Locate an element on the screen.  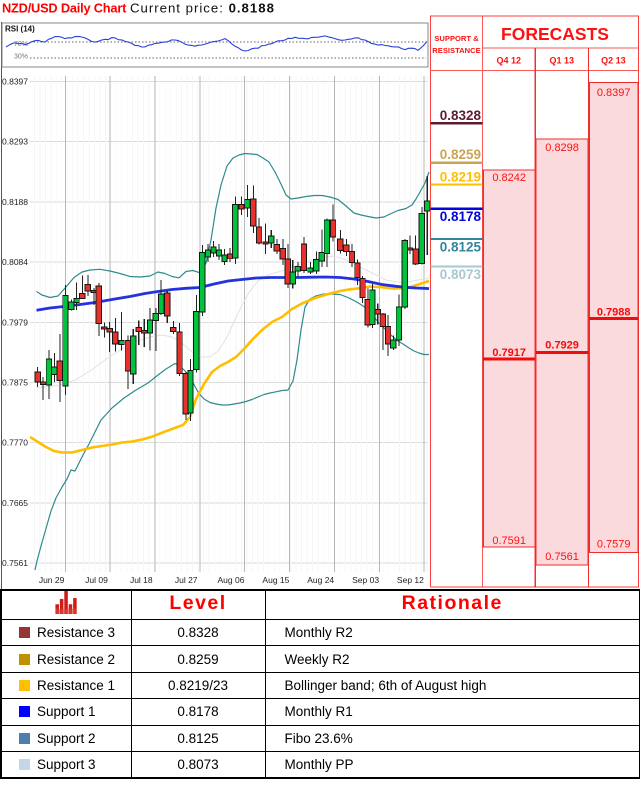
svg-text: Current price: 0.8188 is located at coordinates (202, 8).